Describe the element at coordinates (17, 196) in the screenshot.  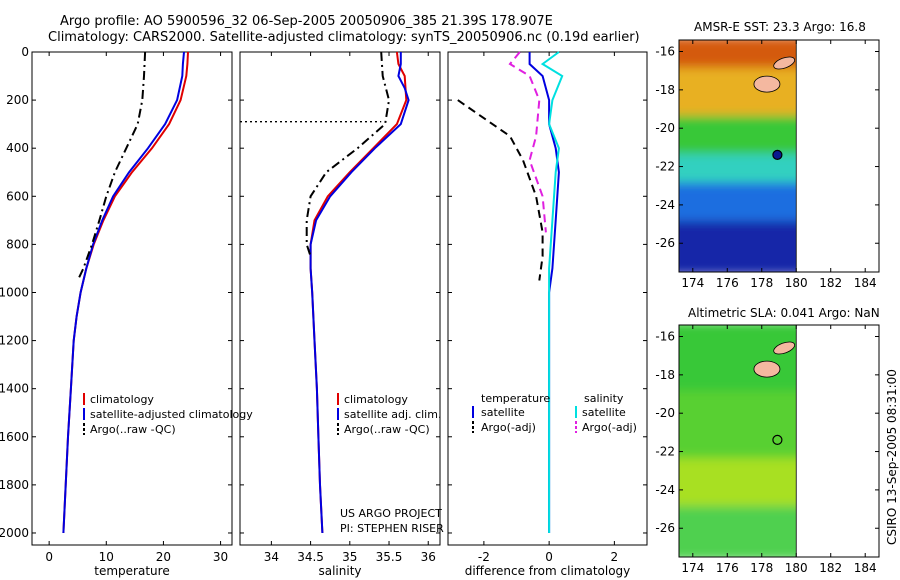
I see `y-tick-label: 600` at that location.